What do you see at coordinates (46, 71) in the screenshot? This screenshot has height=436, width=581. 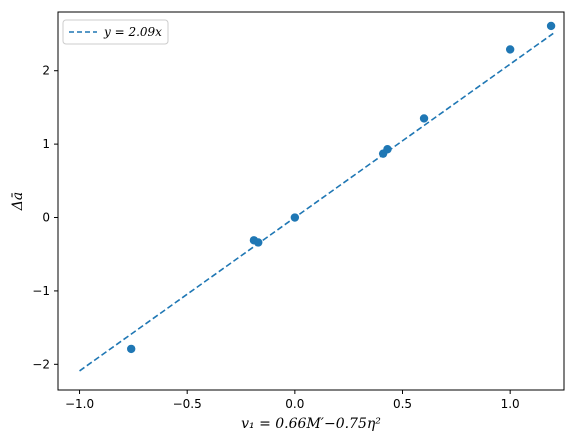 I see `y-tick-label: 2` at bounding box center [46, 71].